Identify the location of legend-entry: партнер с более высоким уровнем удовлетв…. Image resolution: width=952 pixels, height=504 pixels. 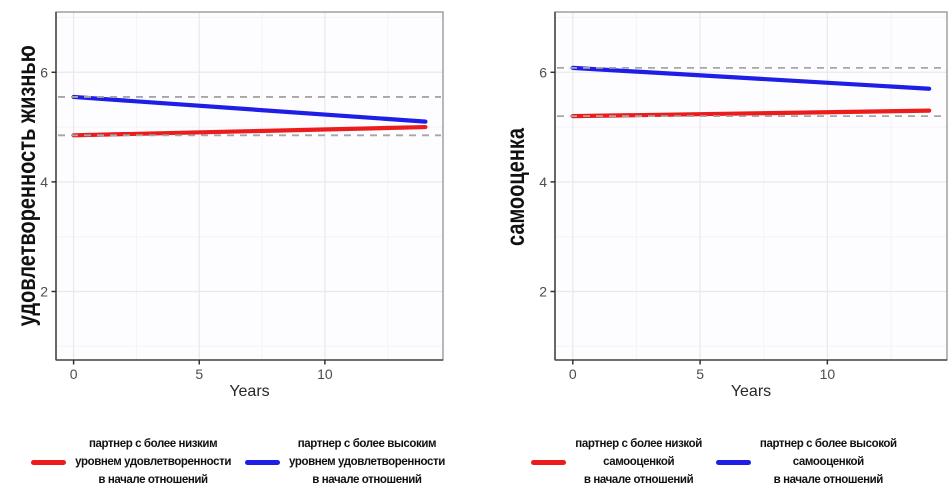
(345, 462).